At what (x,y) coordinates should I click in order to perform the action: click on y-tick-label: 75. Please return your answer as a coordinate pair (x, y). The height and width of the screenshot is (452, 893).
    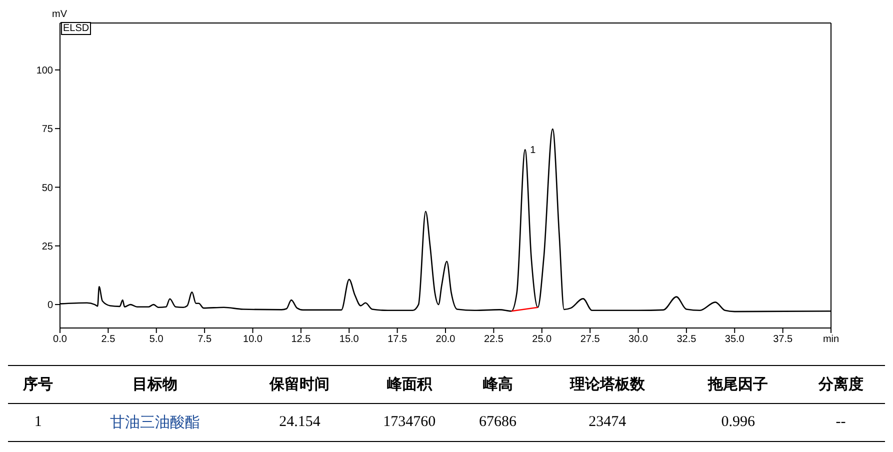
    Looking at the image, I should click on (48, 130).